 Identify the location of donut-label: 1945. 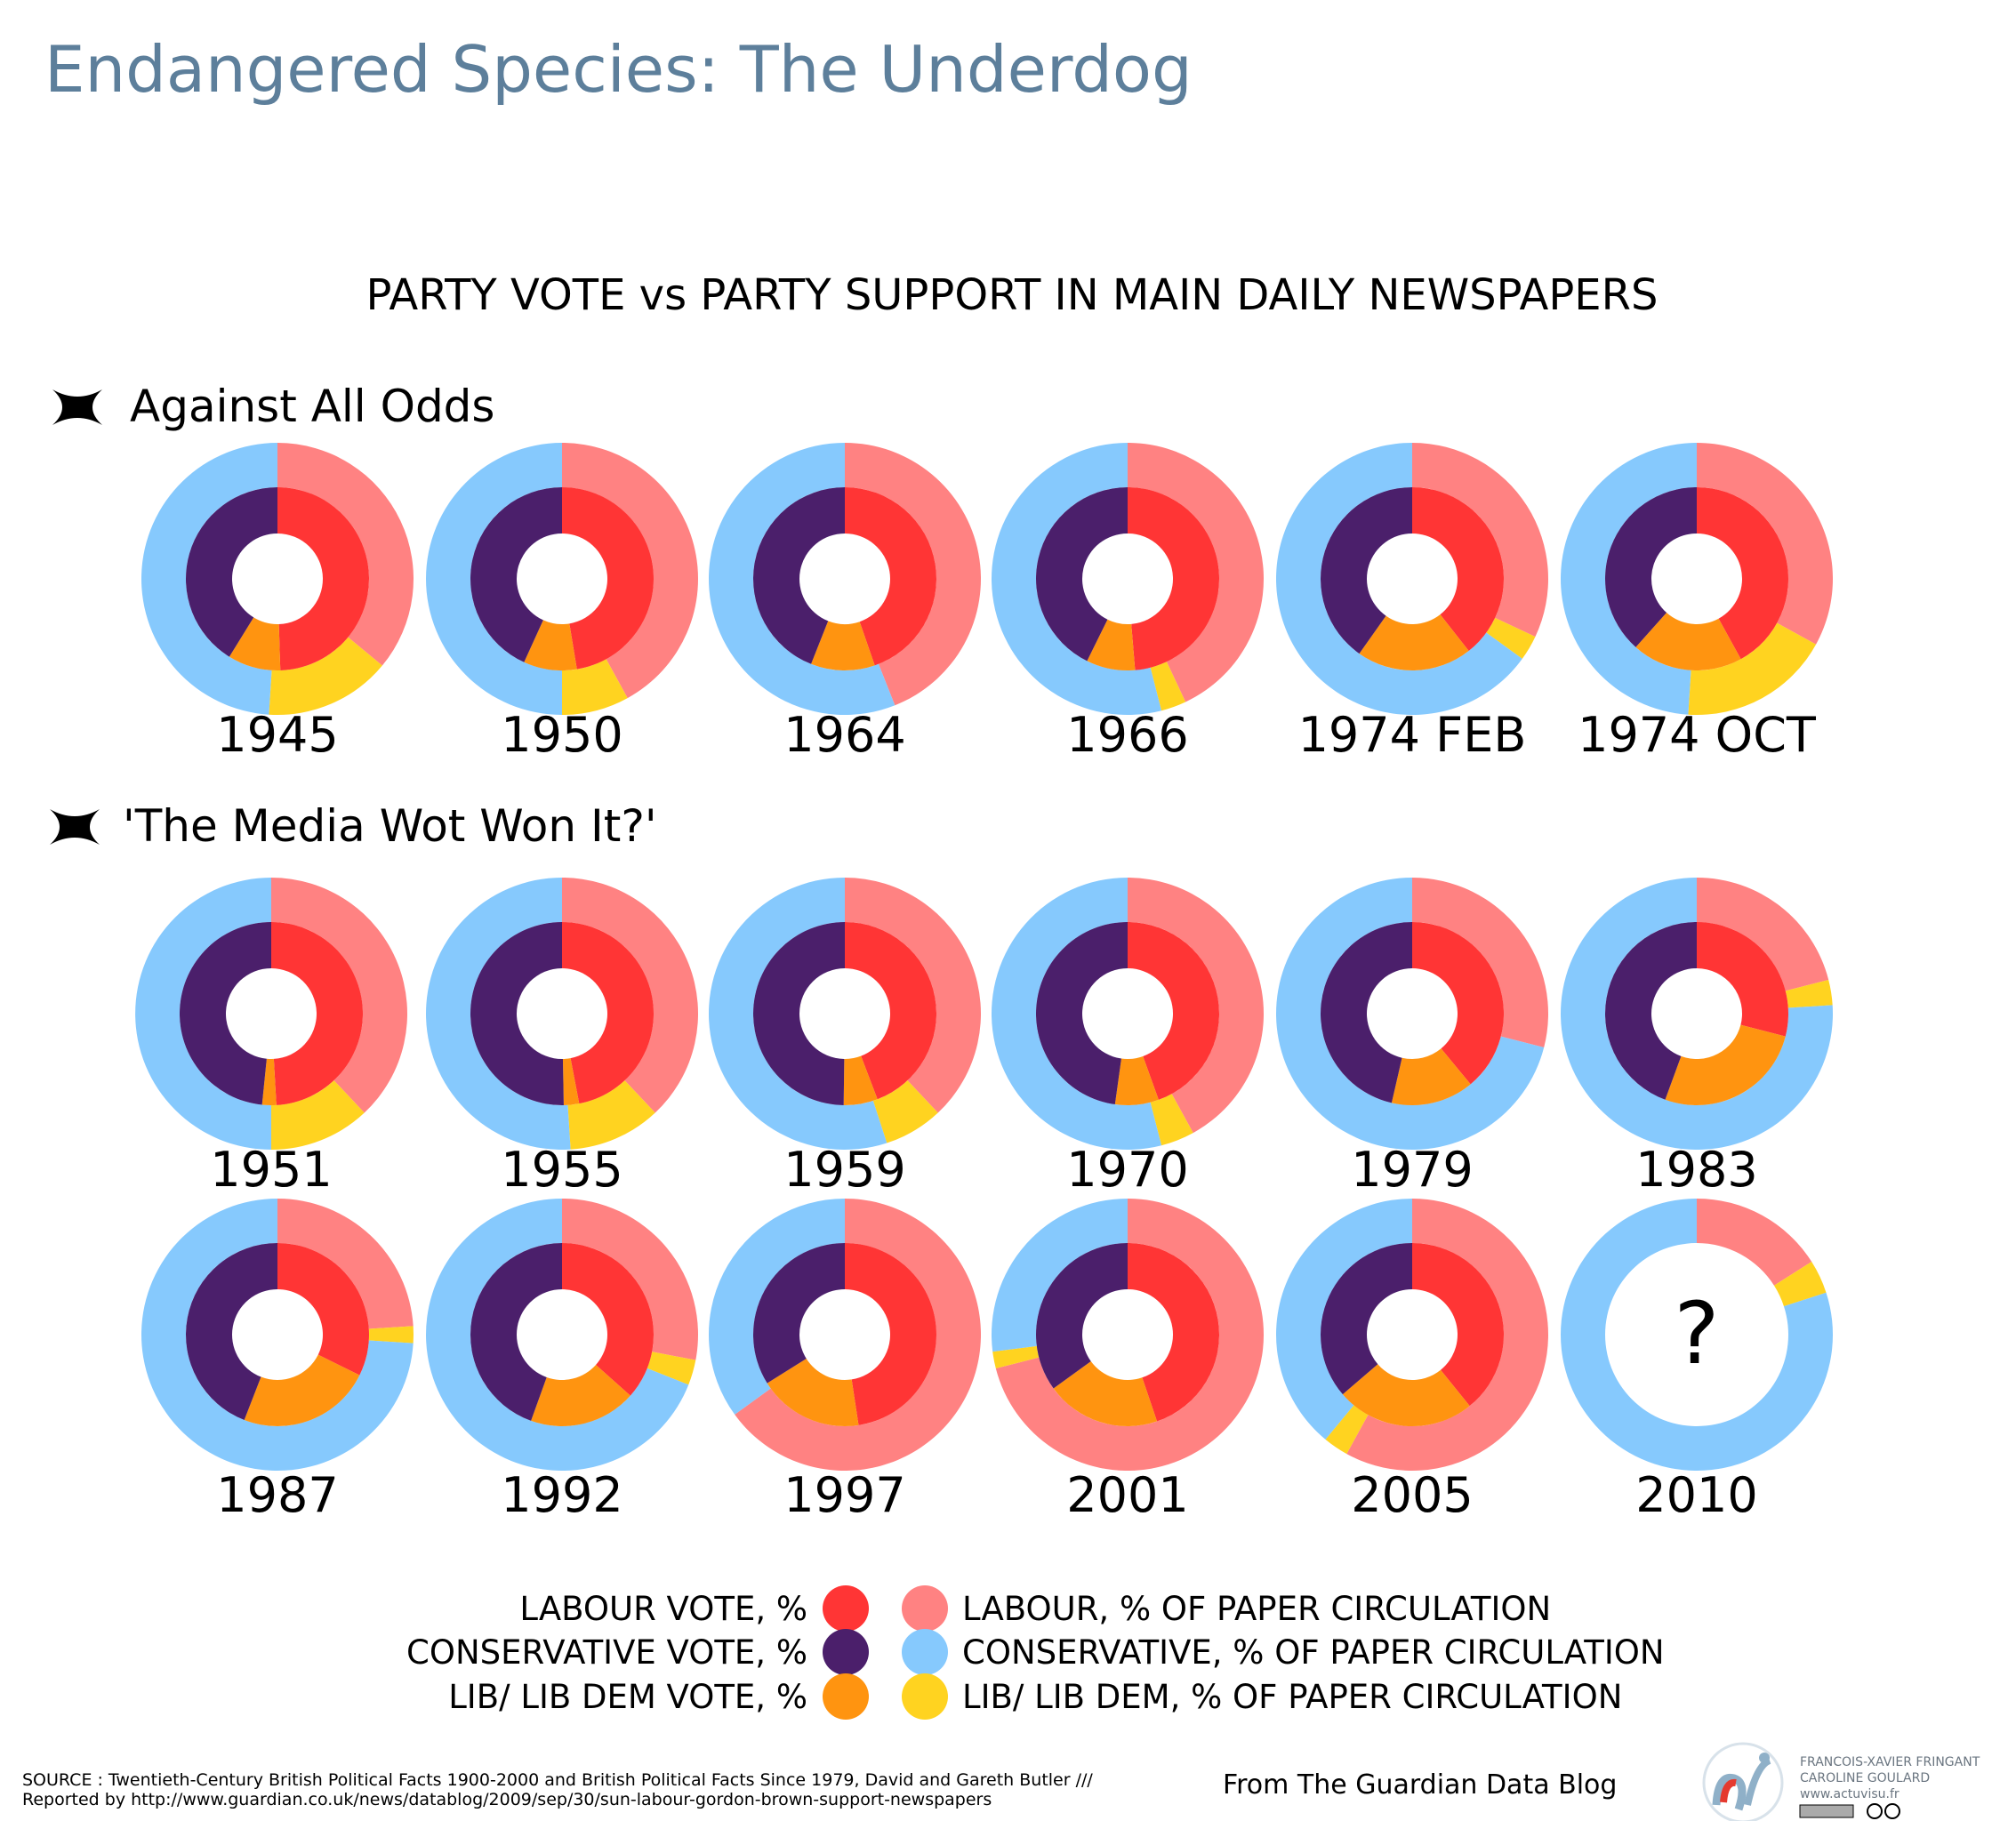
(277, 735).